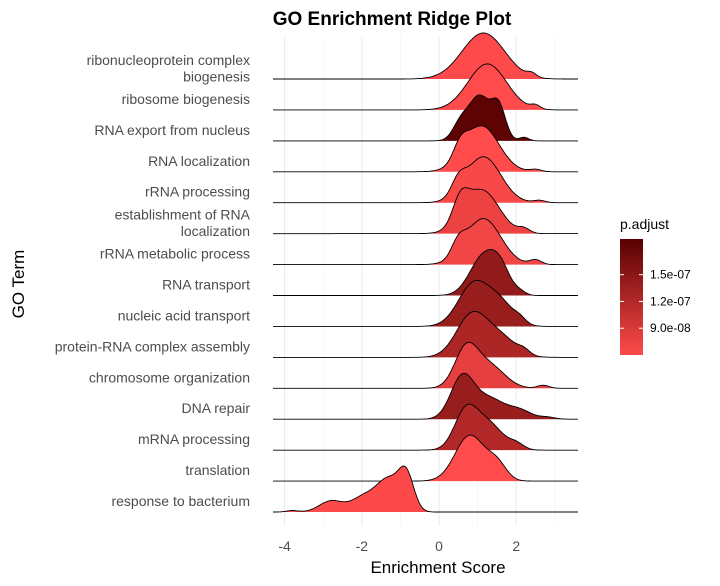 Image resolution: width=720 pixels, height=586 pixels. What do you see at coordinates (168, 68) in the screenshot?
I see `go-term-label: ribonucleoprotein complex biogenesis` at bounding box center [168, 68].